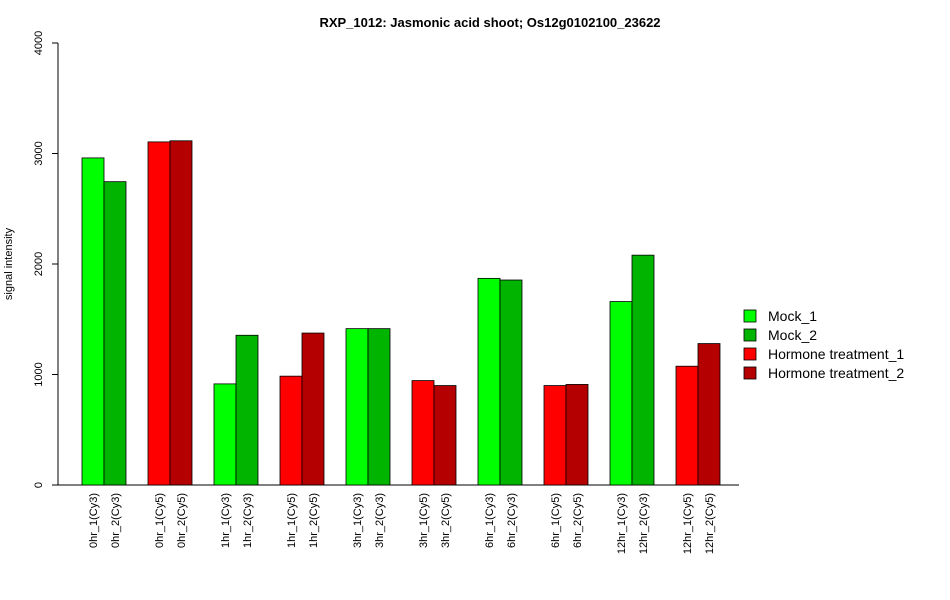 The image size is (950, 600). Describe the element at coordinates (512, 520) in the screenshot. I see `x-tick-label: 6hr_2(Cy3)` at that location.